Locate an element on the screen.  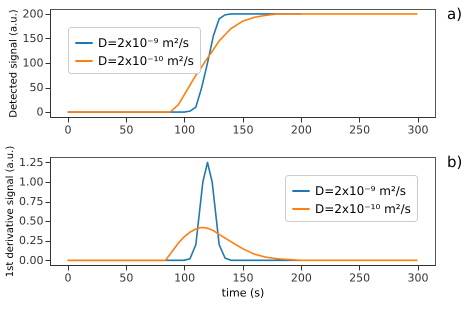
y-axis-title: Detected signal (a.u.) is located at coordinates (14, 63).